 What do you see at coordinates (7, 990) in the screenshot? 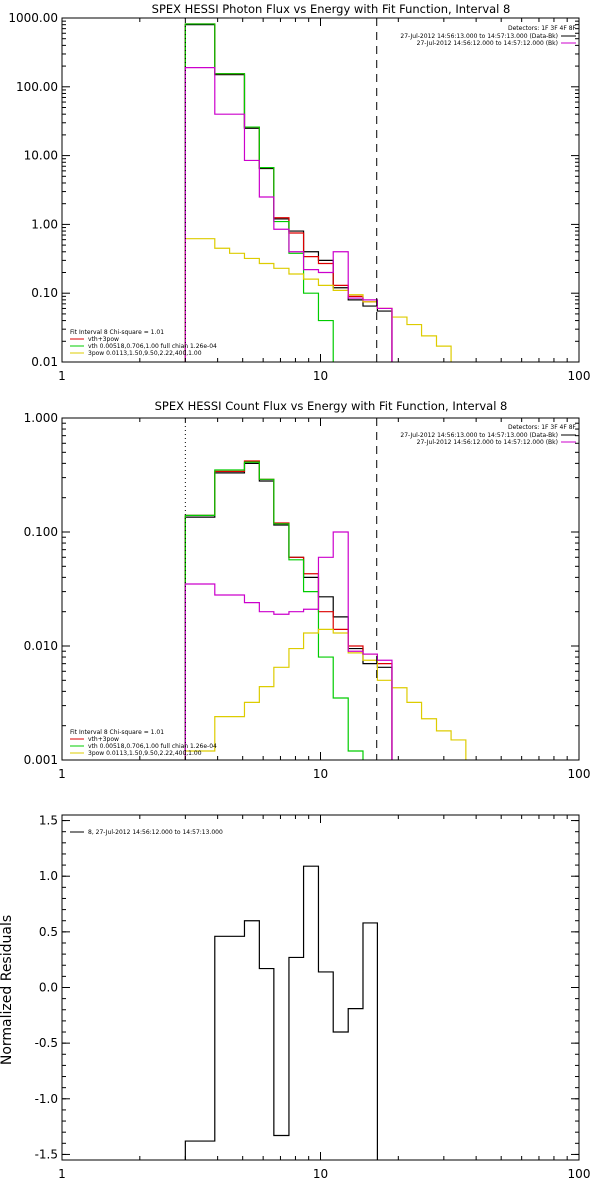
I see `y-axis-label: Normalized Residuals` at bounding box center [7, 990].